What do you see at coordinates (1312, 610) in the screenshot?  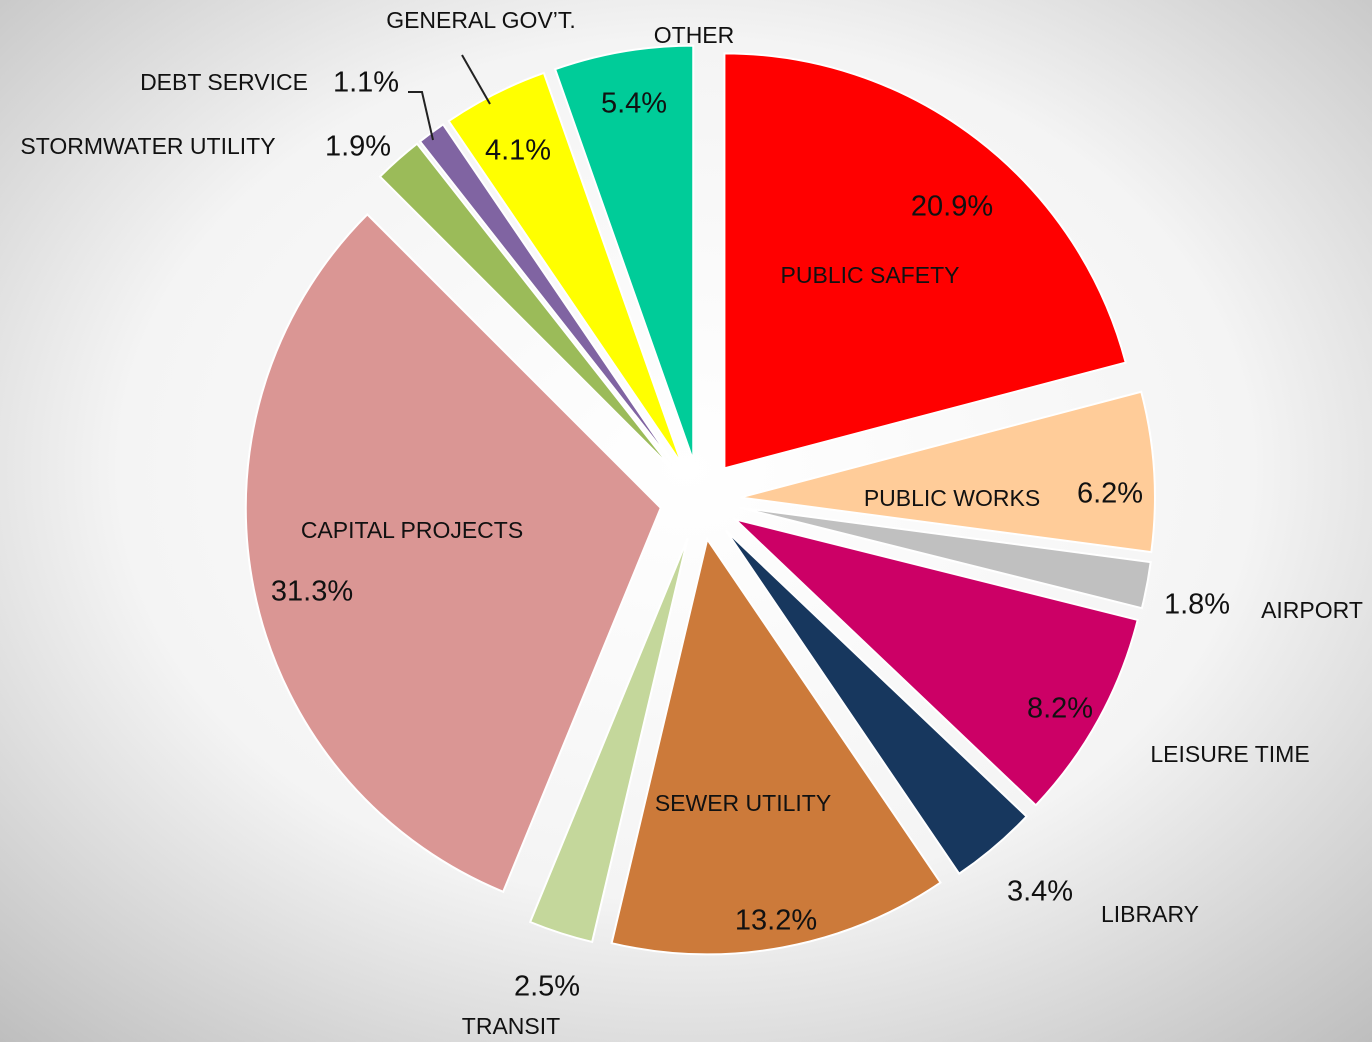 I see `slice-name: AIRPORT` at bounding box center [1312, 610].